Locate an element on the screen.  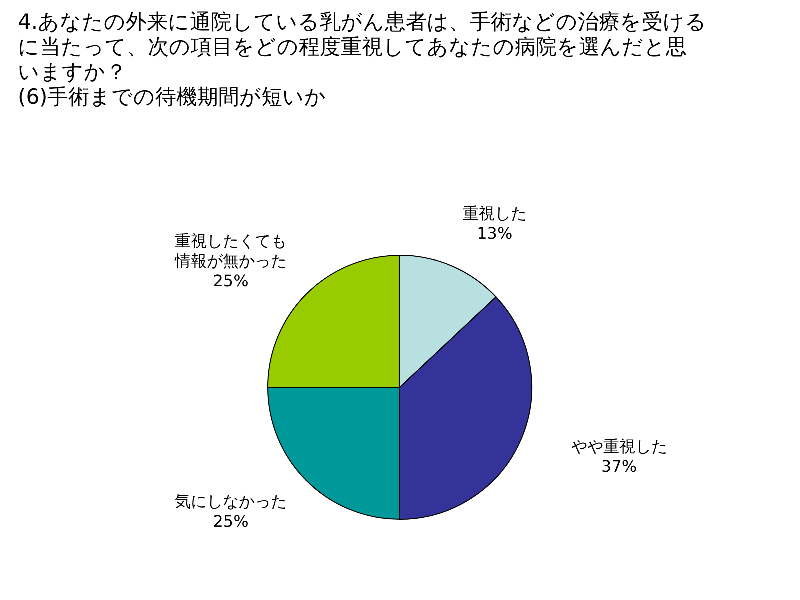
data-label: 13% is located at coordinates (495, 234).